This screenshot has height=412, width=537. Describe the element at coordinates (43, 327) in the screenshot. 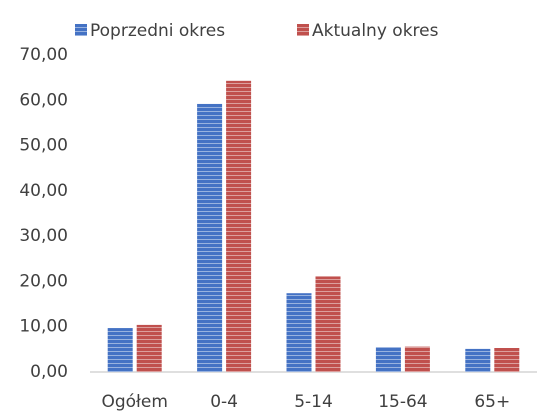

I see `y-tick-label: 10,00` at that location.